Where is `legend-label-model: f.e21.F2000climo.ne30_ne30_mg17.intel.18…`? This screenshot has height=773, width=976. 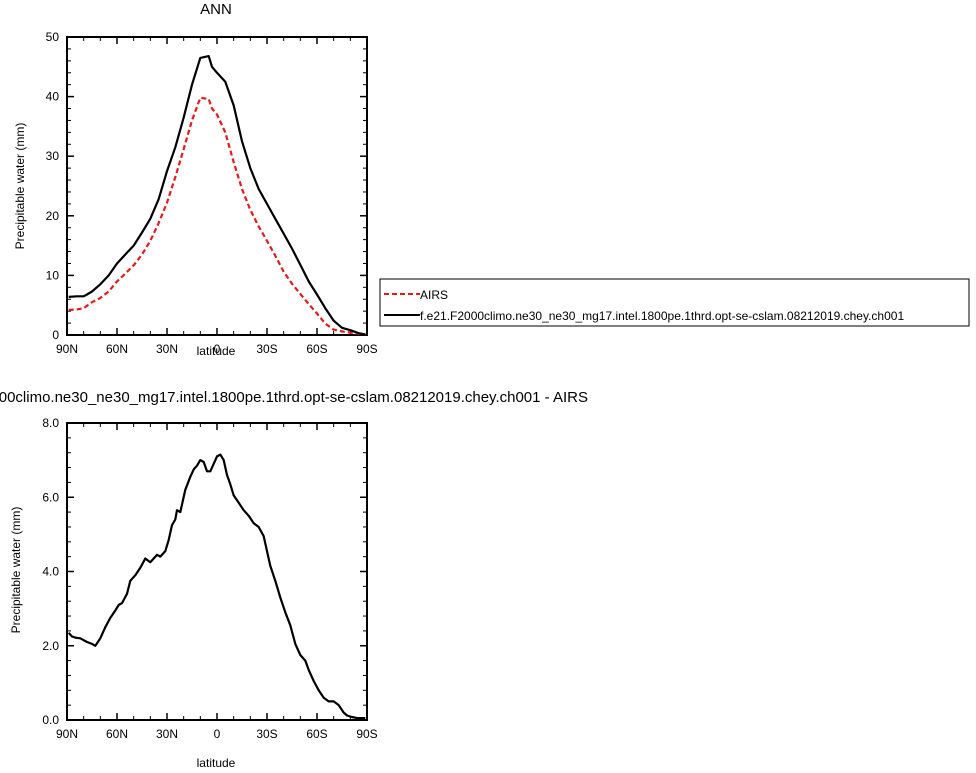
legend-label-model: f.e21.F2000climo.ne30_ne30_mg17.intel.18… is located at coordinates (662, 316).